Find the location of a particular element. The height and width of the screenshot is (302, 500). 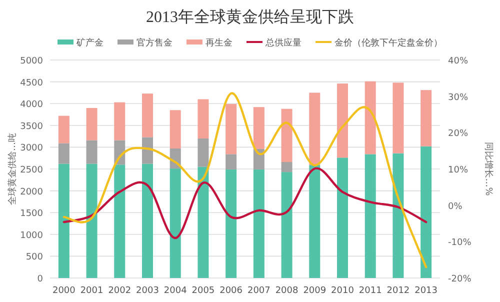

y2-tick-label: -10% is located at coordinates (460, 243).